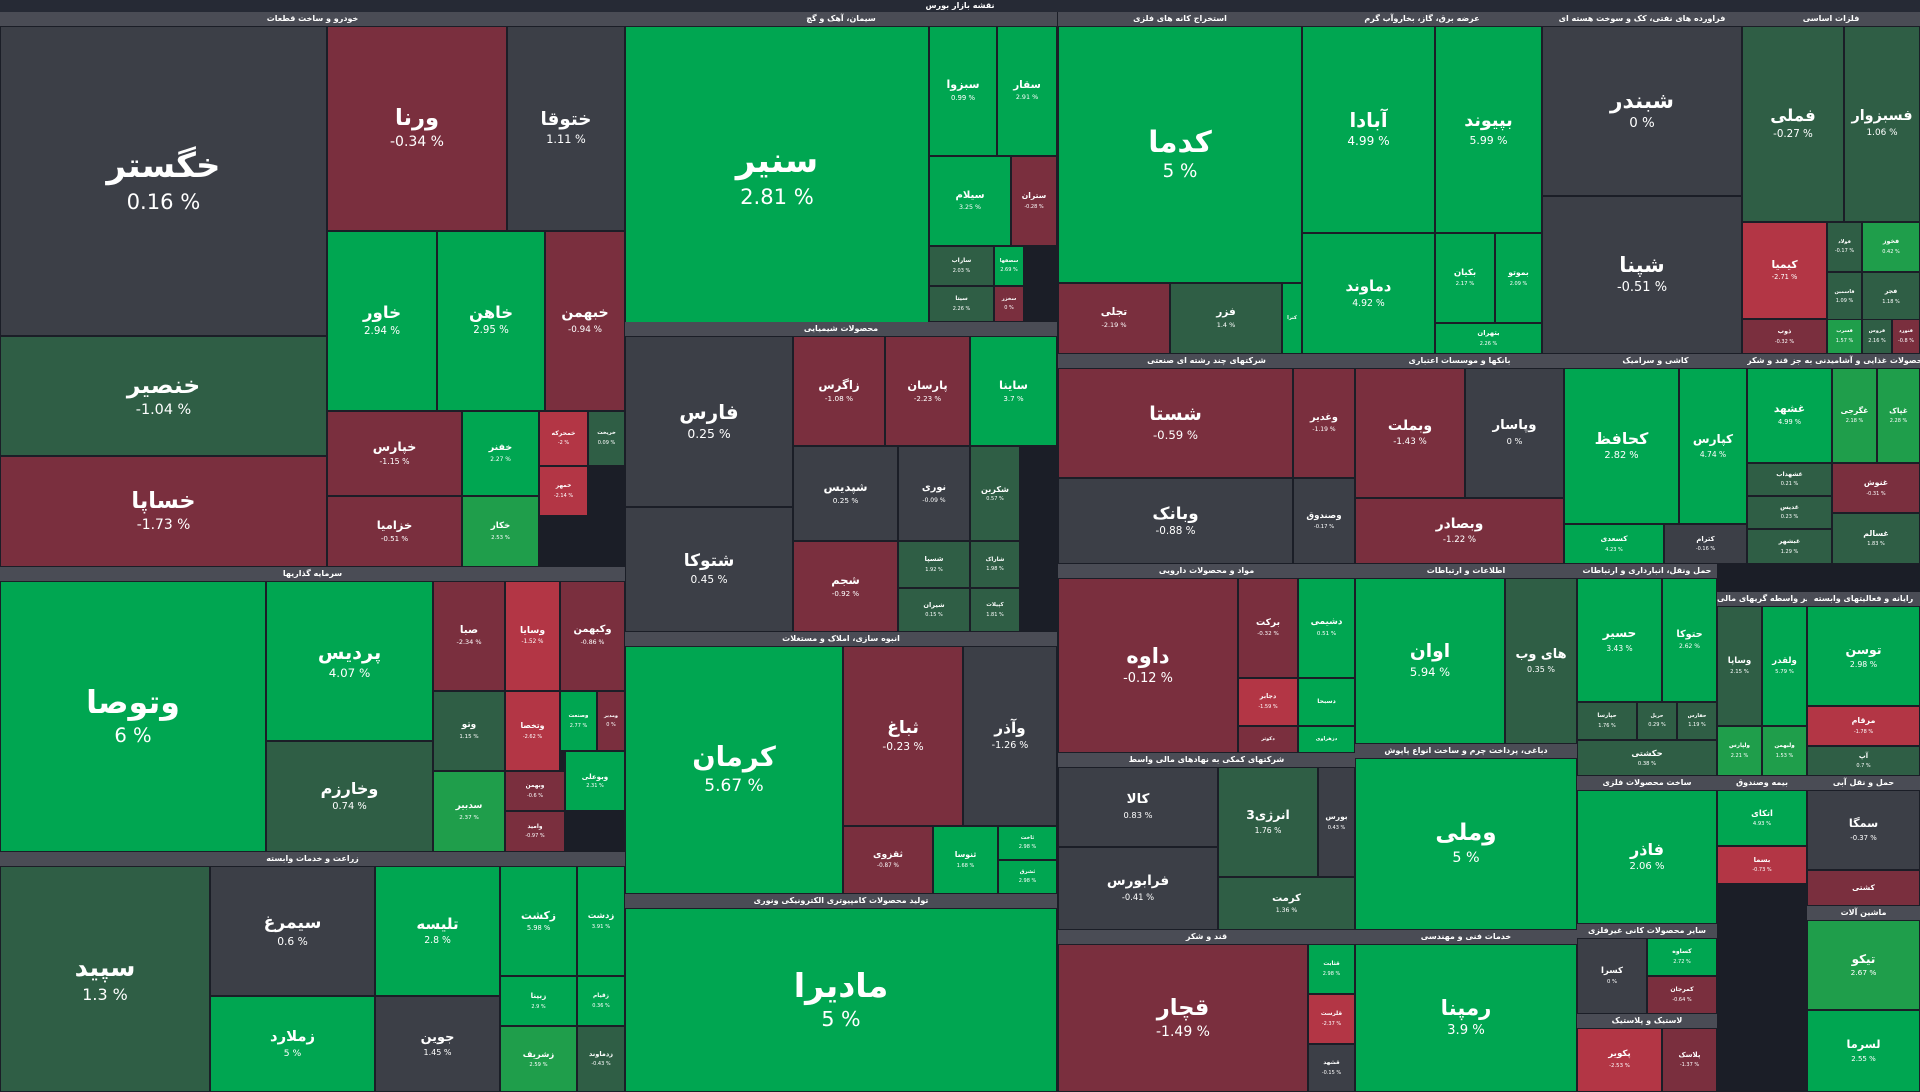 Image resolution: width=1920 pixels, height=1092 pixels. I want to click on stock-tile: دماوند 4.92 %, so click(1368, 293).